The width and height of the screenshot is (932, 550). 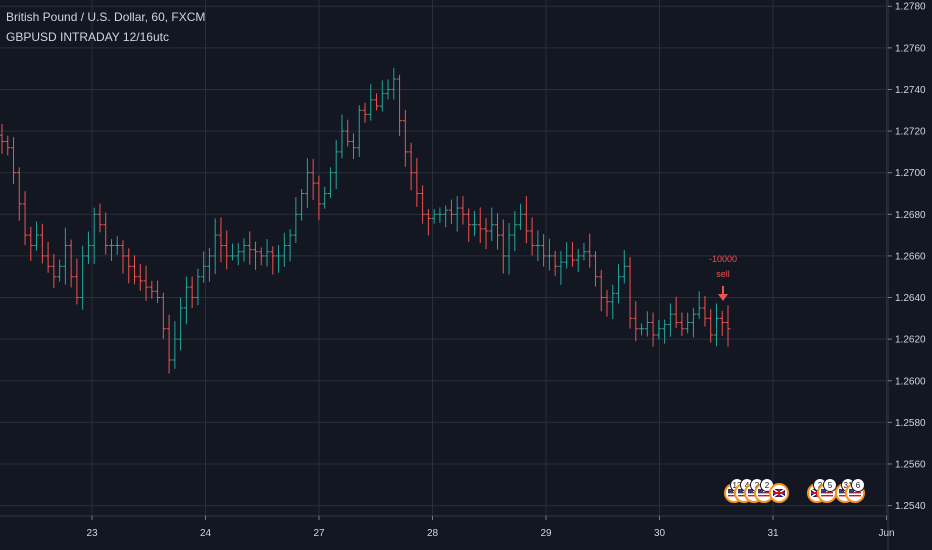 What do you see at coordinates (910, 506) in the screenshot?
I see `price-tick-label: 1.2540` at bounding box center [910, 506].